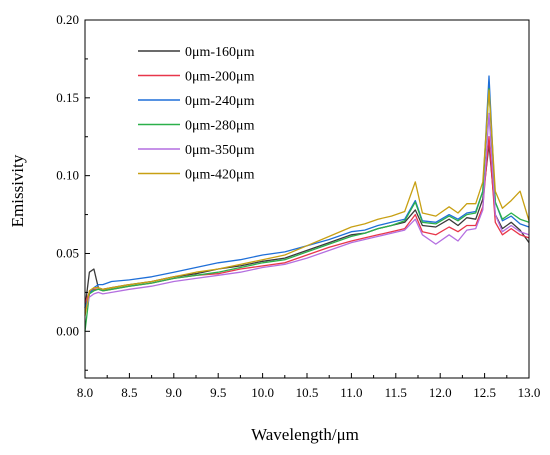 The image size is (550, 455). Describe the element at coordinates (307, 392) in the screenshot. I see `x-tick-label: 10.5` at that location.